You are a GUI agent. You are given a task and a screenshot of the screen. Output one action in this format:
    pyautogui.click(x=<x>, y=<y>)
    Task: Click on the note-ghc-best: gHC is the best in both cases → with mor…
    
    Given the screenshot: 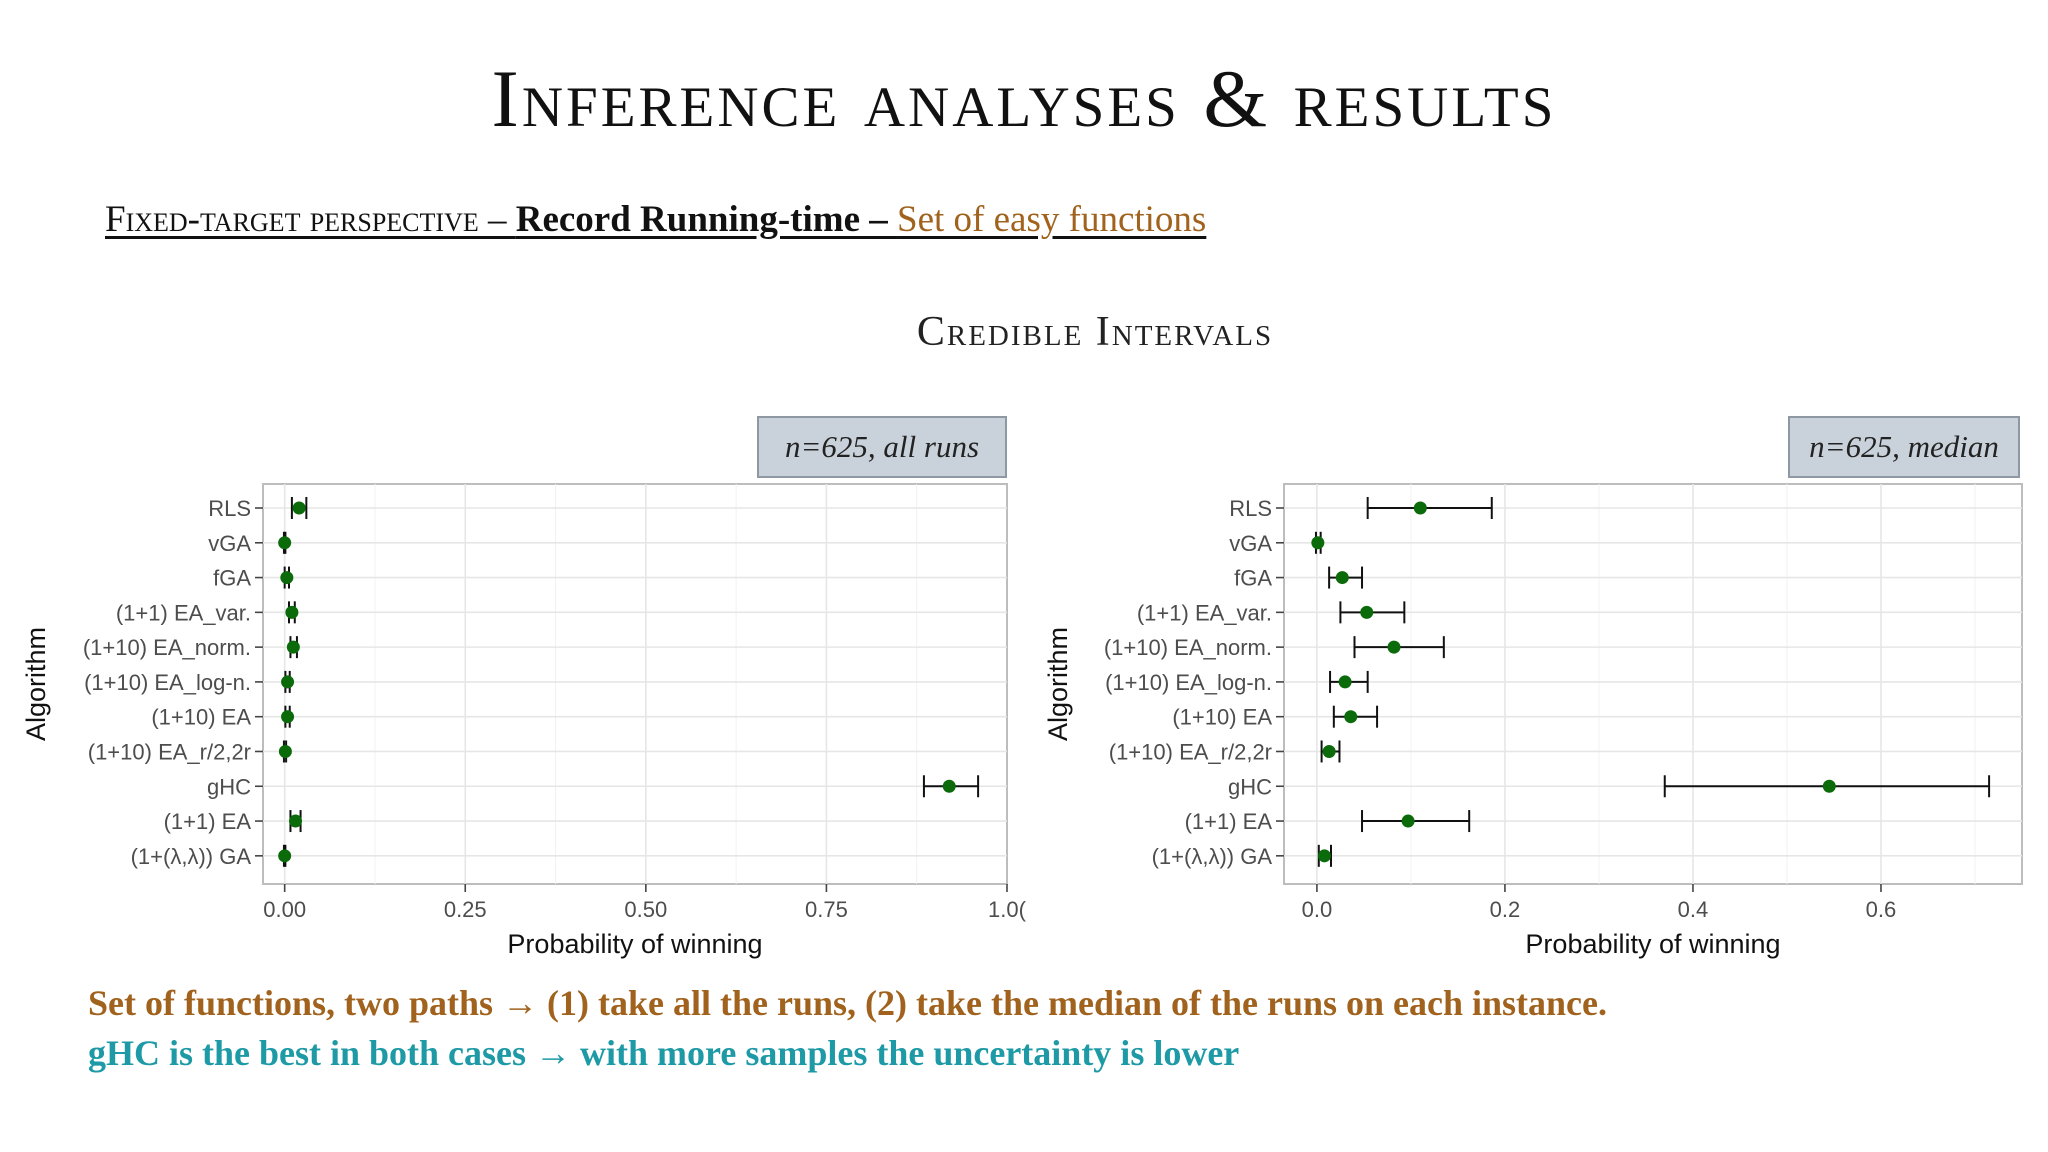 What is the action you would take?
    pyautogui.click(x=664, y=1053)
    